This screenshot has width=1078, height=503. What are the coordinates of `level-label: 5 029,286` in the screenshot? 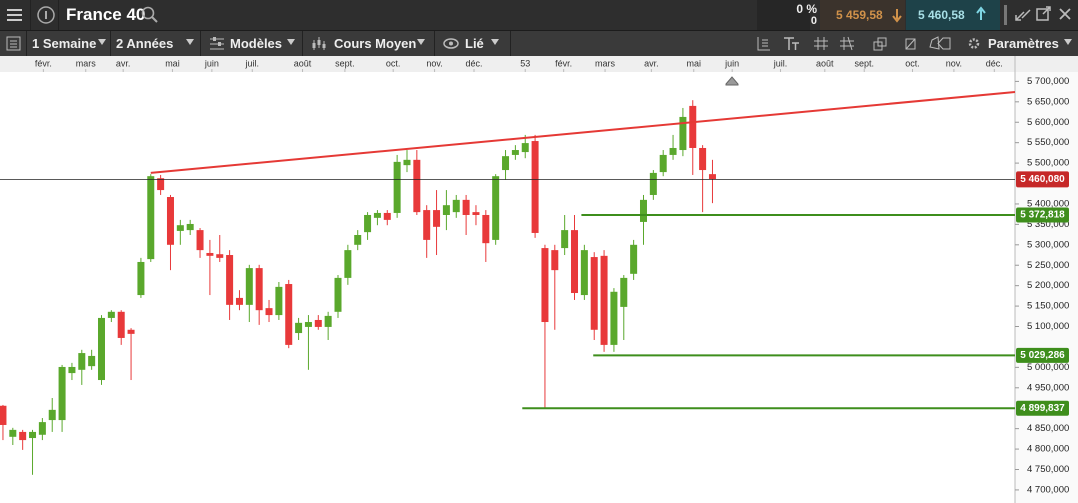 It's located at (1042, 355).